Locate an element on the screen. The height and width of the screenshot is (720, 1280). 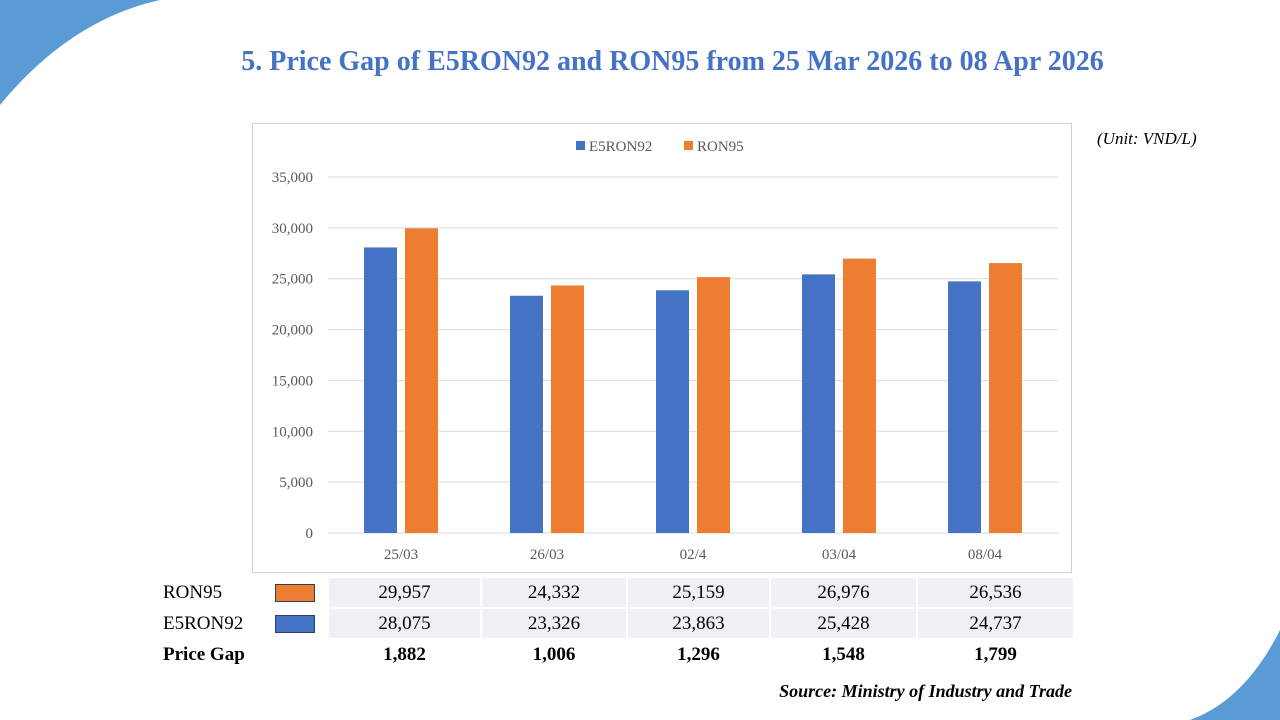
table-cell: 28,075 is located at coordinates (404, 624).